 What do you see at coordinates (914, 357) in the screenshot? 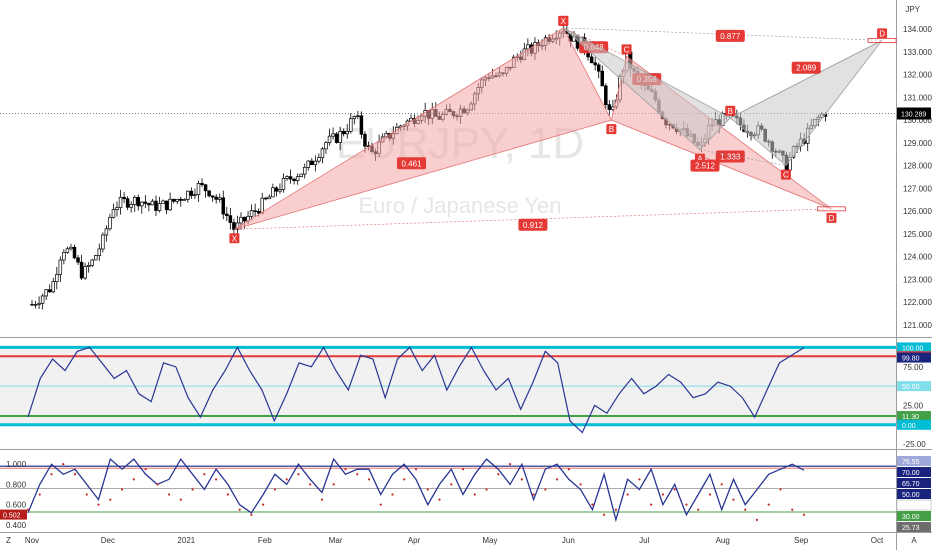
I see `osc-last-badge` at bounding box center [914, 357].